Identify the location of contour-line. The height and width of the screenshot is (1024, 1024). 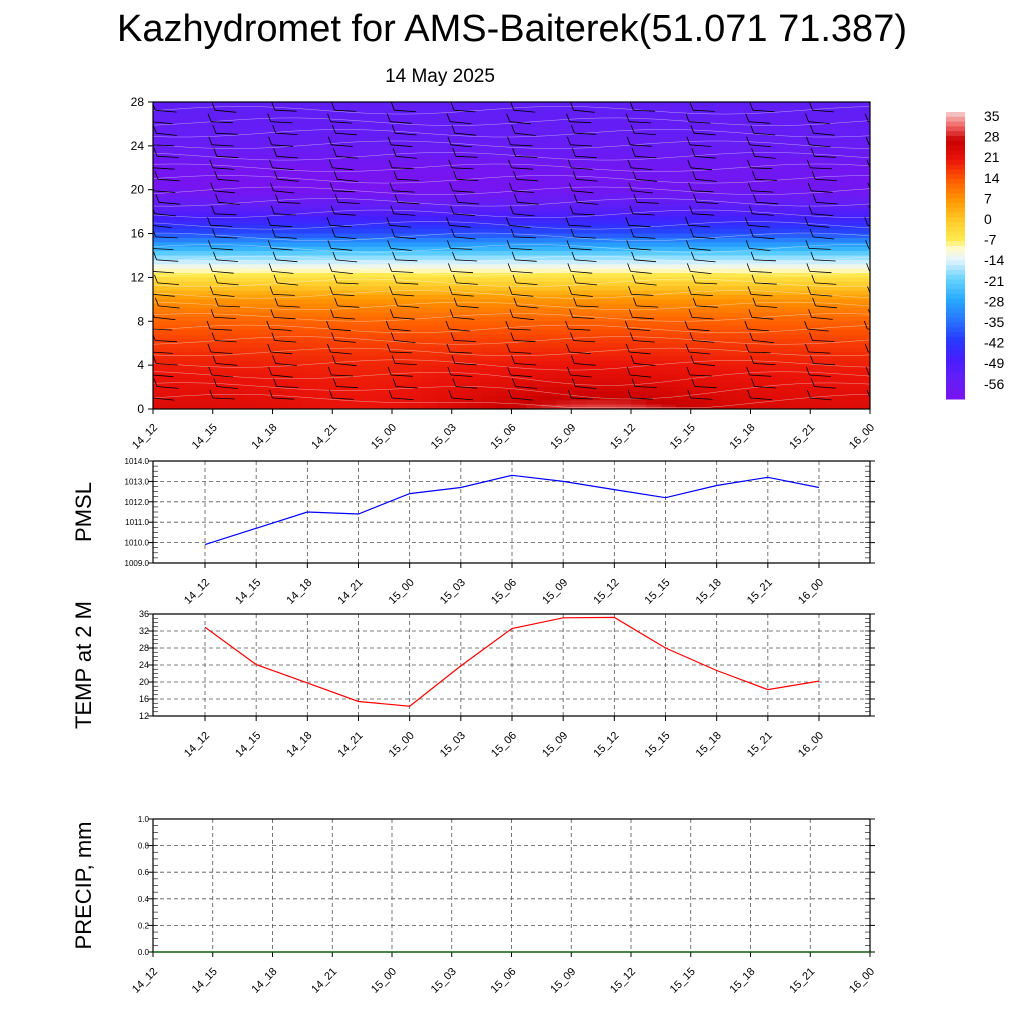
(511, 133).